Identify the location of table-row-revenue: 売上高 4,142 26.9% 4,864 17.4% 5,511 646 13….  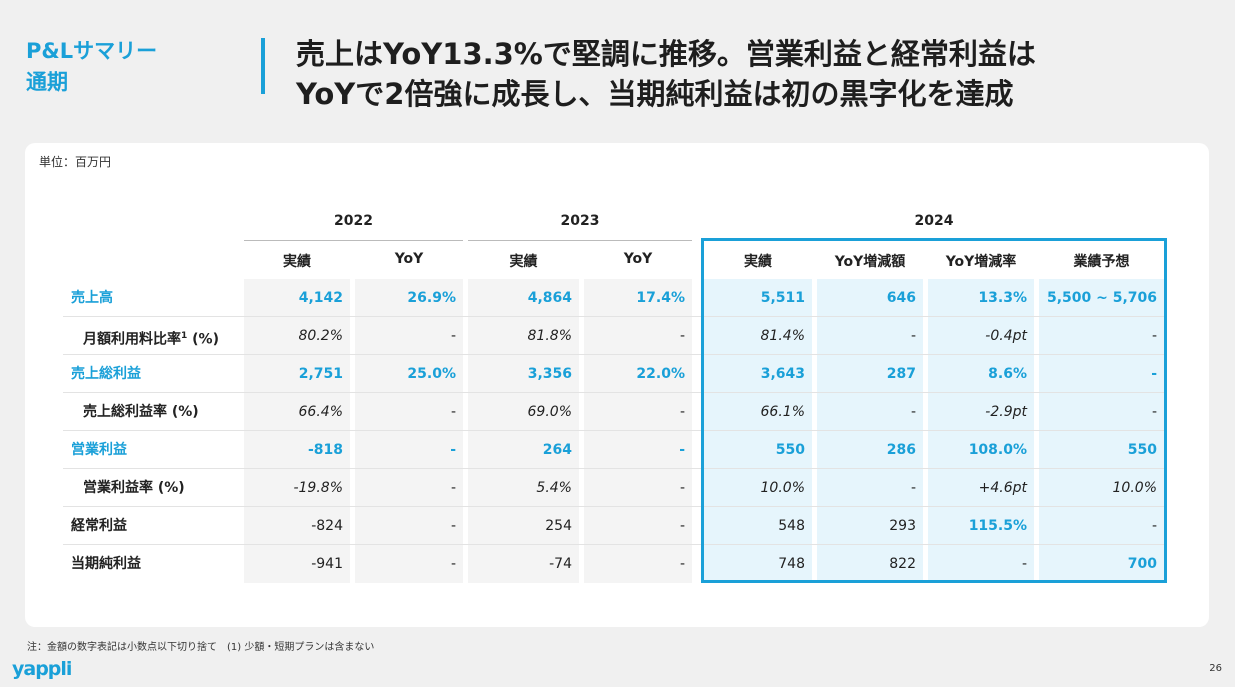
(615, 298).